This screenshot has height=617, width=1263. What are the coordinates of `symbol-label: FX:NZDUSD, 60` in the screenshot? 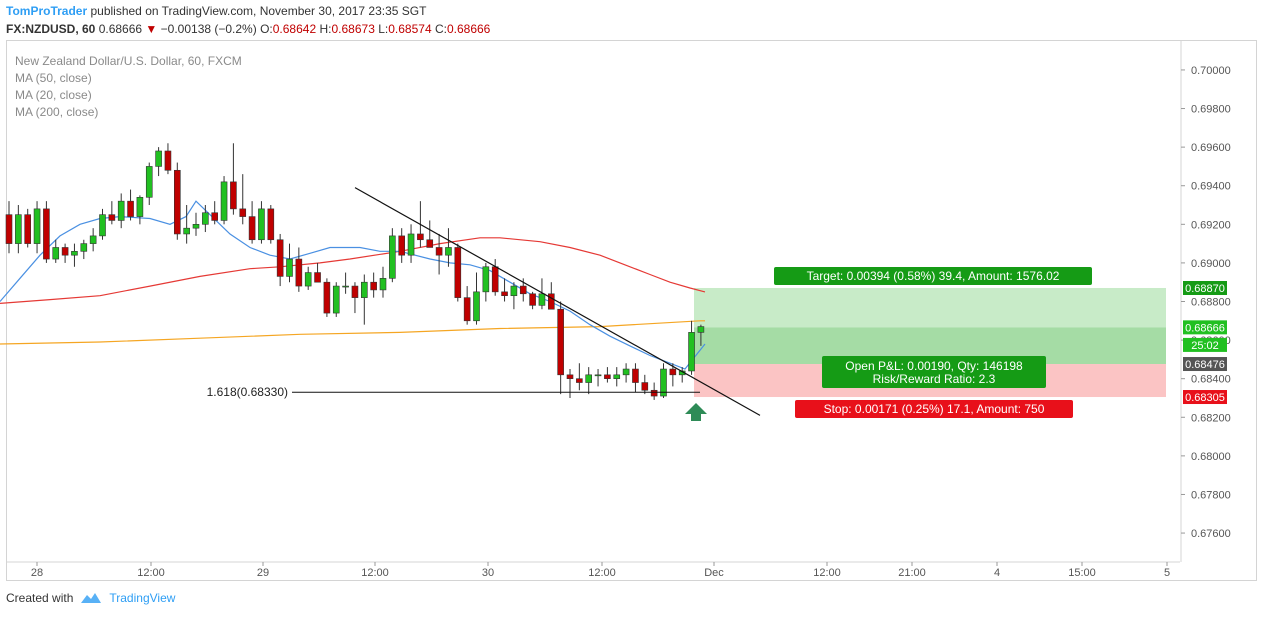 It's located at (51, 29).